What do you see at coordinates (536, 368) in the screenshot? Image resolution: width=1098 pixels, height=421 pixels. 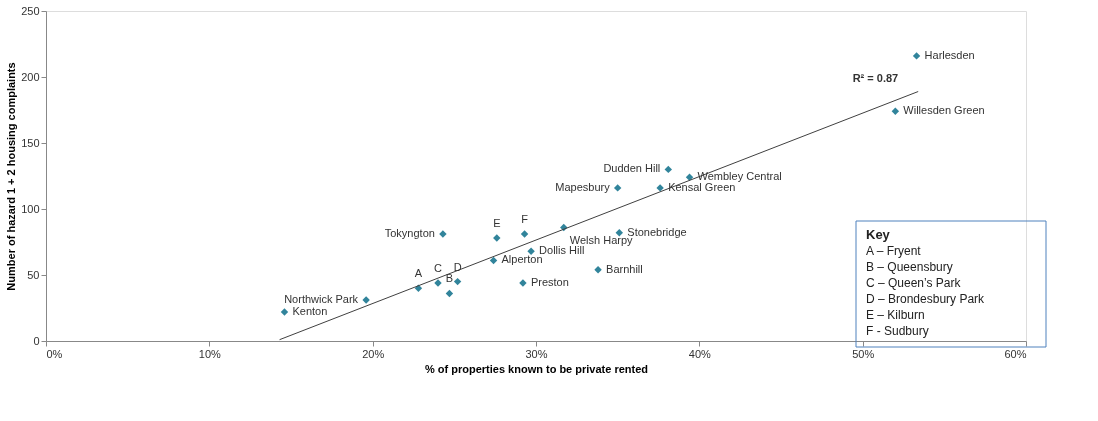 I see `x-axis-title: % of properties known to be private rented` at bounding box center [536, 368].